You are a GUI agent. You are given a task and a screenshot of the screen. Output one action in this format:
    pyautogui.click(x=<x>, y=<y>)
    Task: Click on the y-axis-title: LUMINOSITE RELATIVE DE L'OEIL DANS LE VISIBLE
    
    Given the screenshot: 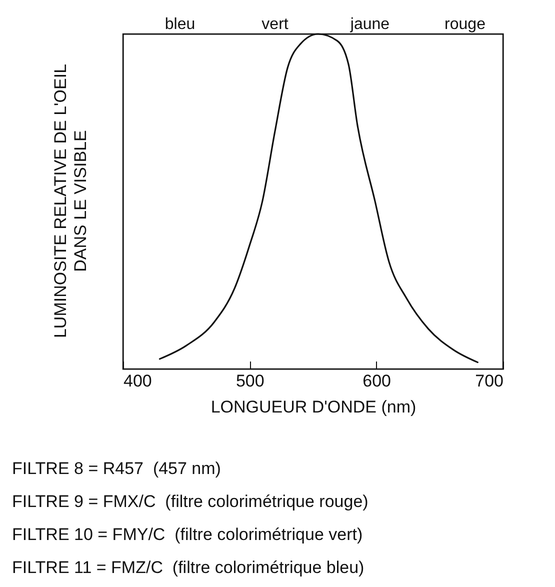 What is the action you would take?
    pyautogui.click(x=70, y=201)
    